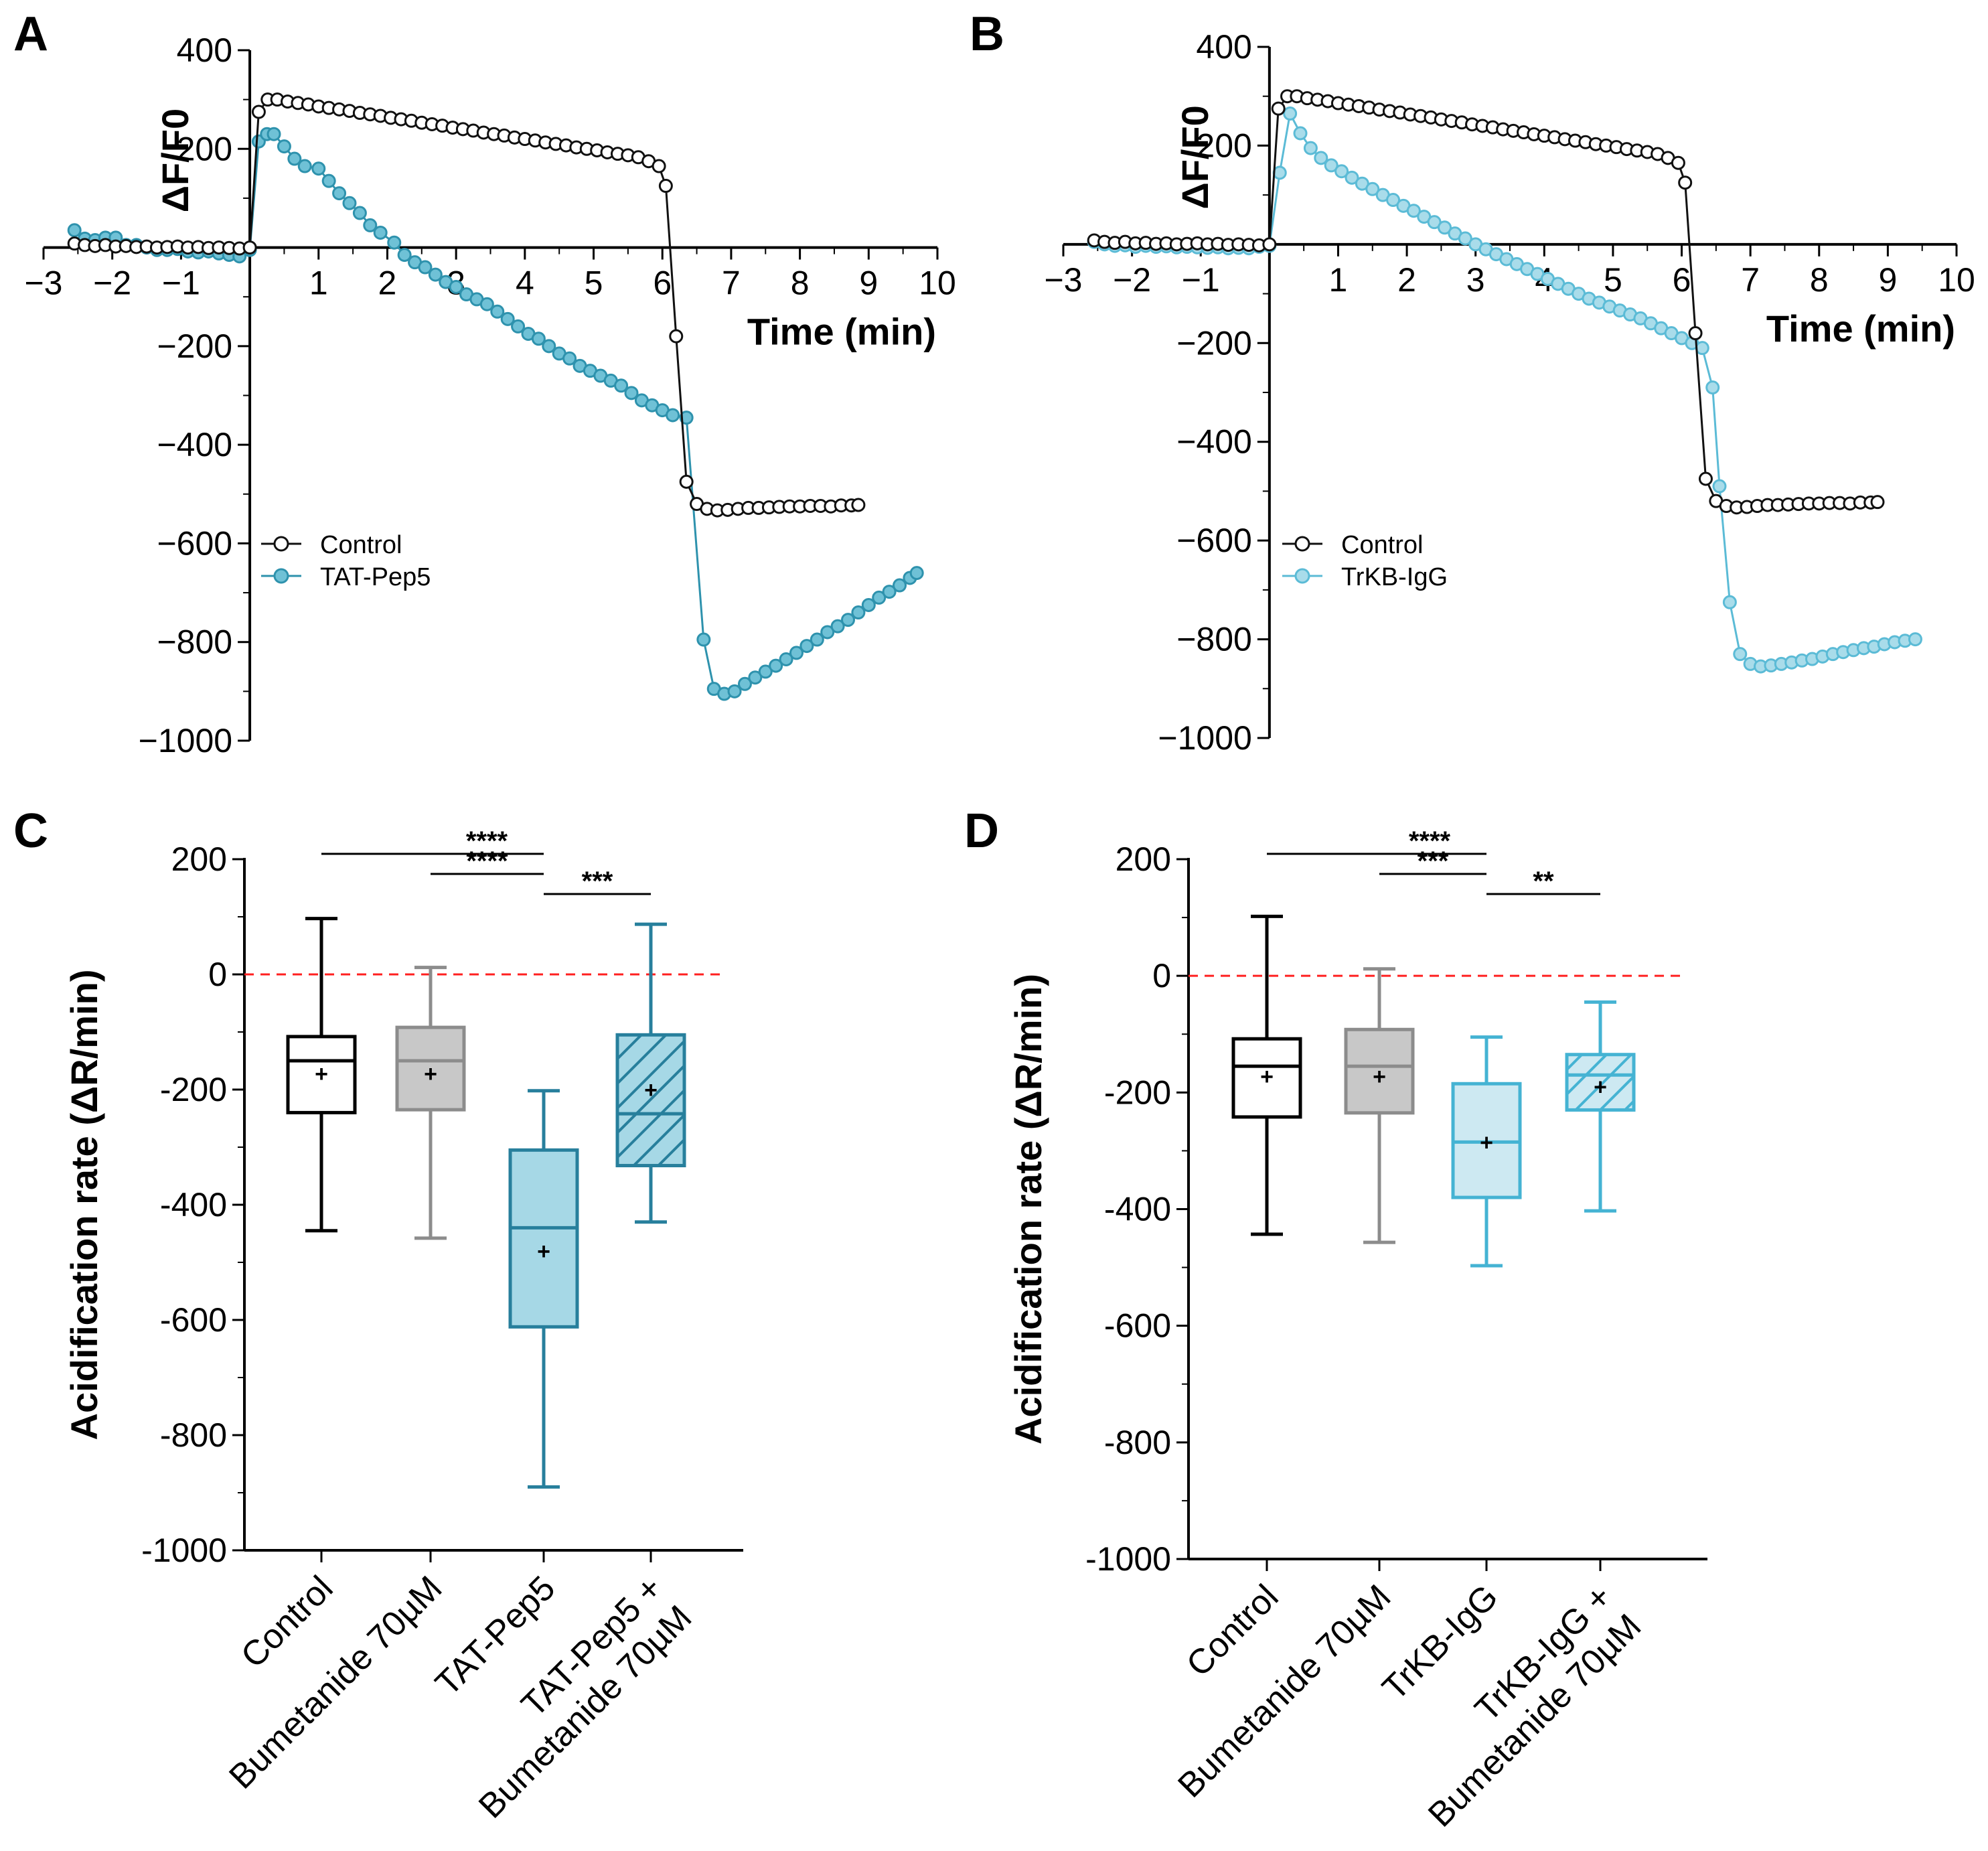 This screenshot has height=1851, width=1988. I want to click on box-bumetanide-70-m: +, so click(1379, 1105).